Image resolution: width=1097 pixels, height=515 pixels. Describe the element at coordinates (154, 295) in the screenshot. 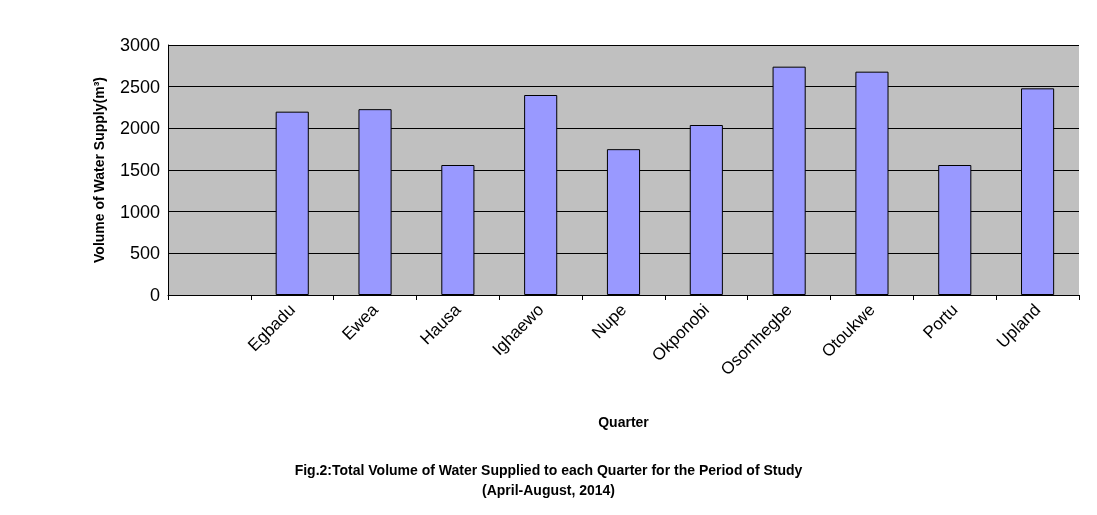

I see `y-tick-label: 0` at that location.